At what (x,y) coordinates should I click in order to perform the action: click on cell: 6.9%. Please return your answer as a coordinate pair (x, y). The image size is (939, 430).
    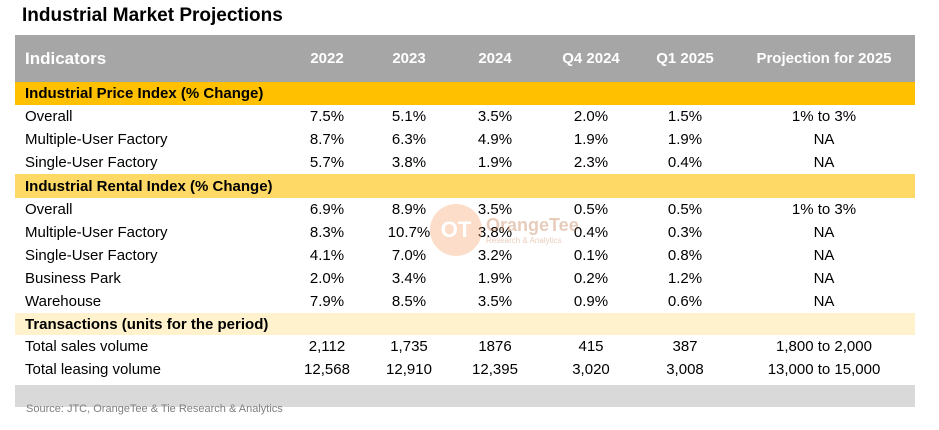
    Looking at the image, I should click on (327, 209).